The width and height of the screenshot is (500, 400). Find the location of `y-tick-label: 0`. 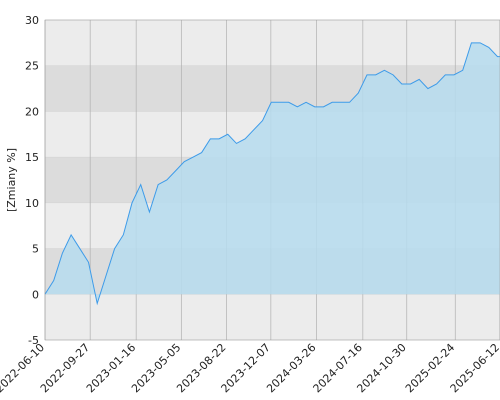

y-tick-label: 0 is located at coordinates (35, 294).